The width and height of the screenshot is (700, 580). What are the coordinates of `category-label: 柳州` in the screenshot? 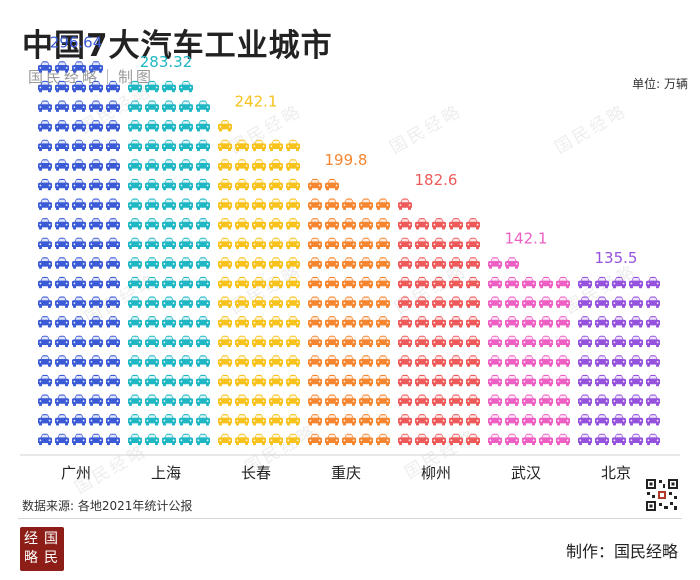 It's located at (436, 473).